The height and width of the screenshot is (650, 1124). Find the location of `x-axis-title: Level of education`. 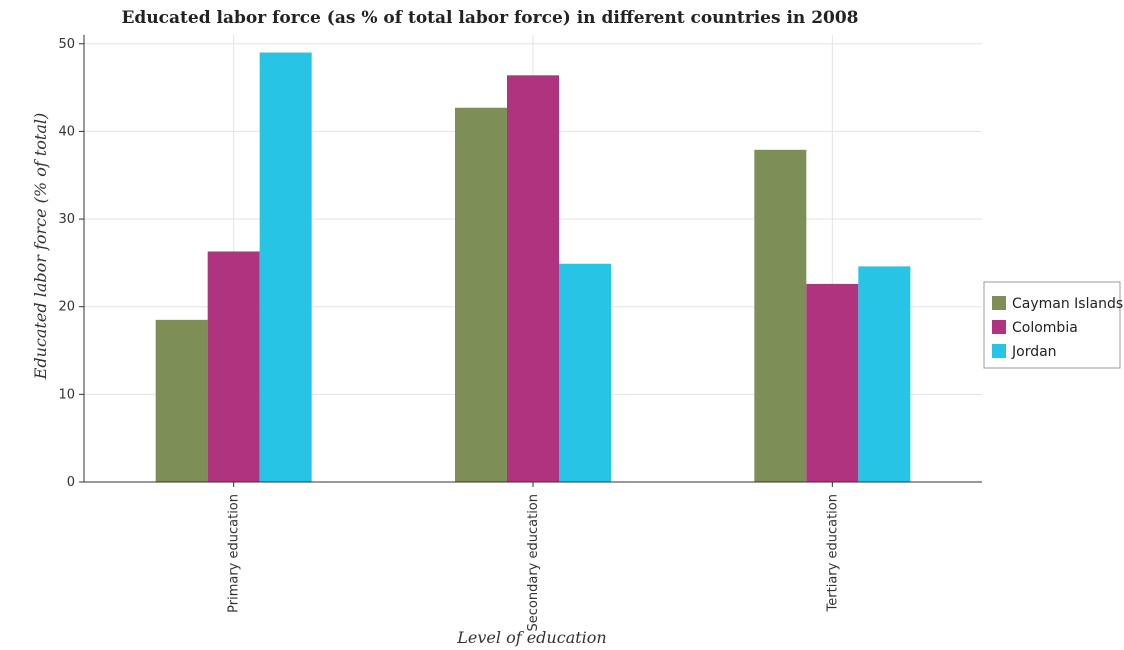

x-axis-title: Level of education is located at coordinates (531, 637).